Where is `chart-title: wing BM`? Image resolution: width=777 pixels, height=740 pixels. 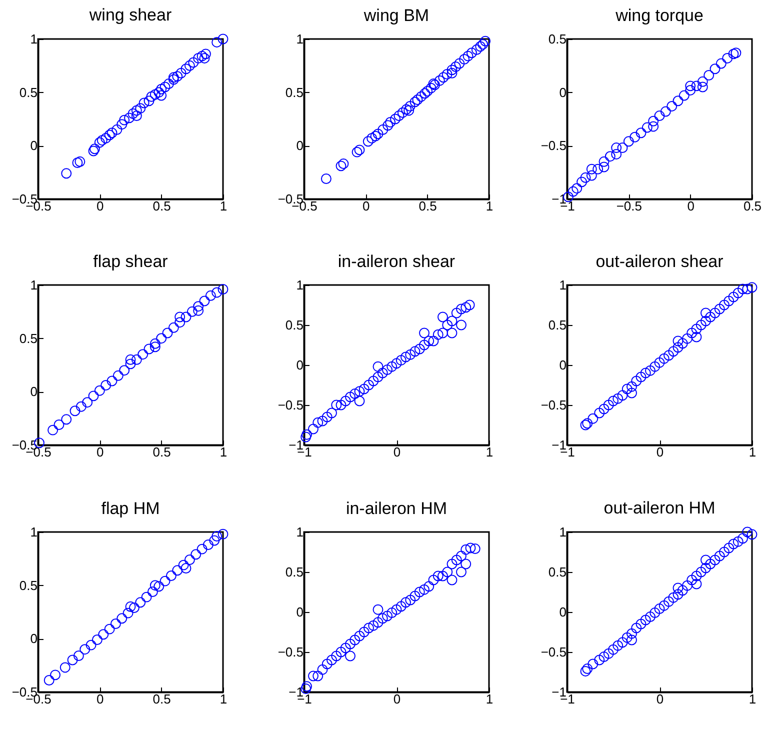
chart-title: wing BM is located at coordinates (396, 15).